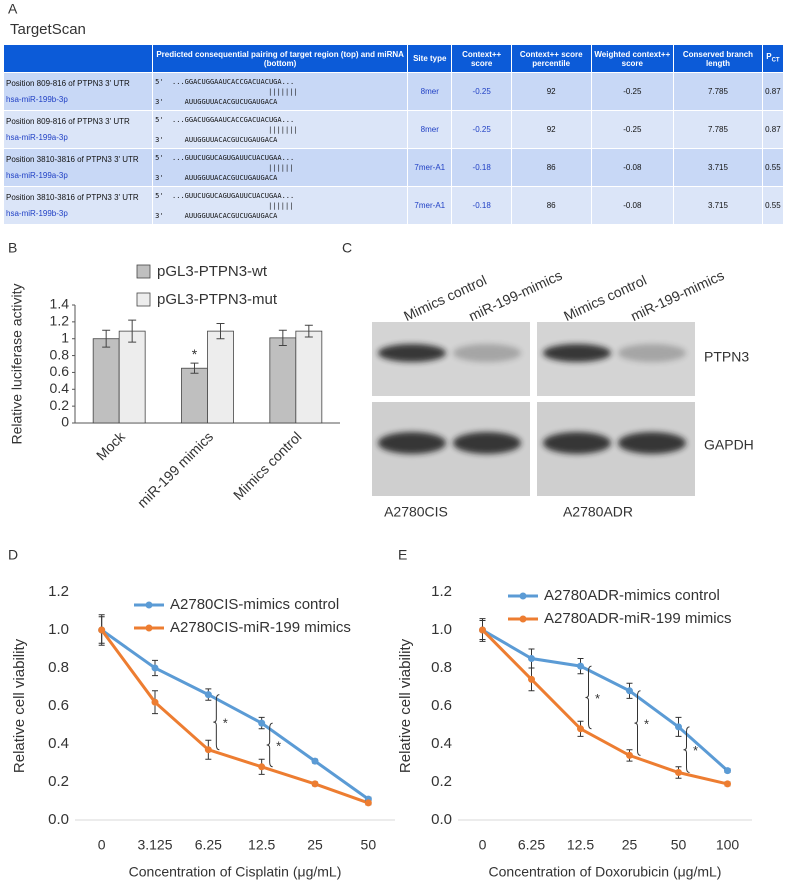  Describe the element at coordinates (217, 299) in the screenshot. I see `legend-label: pGL3-PTPN3-mut` at that location.